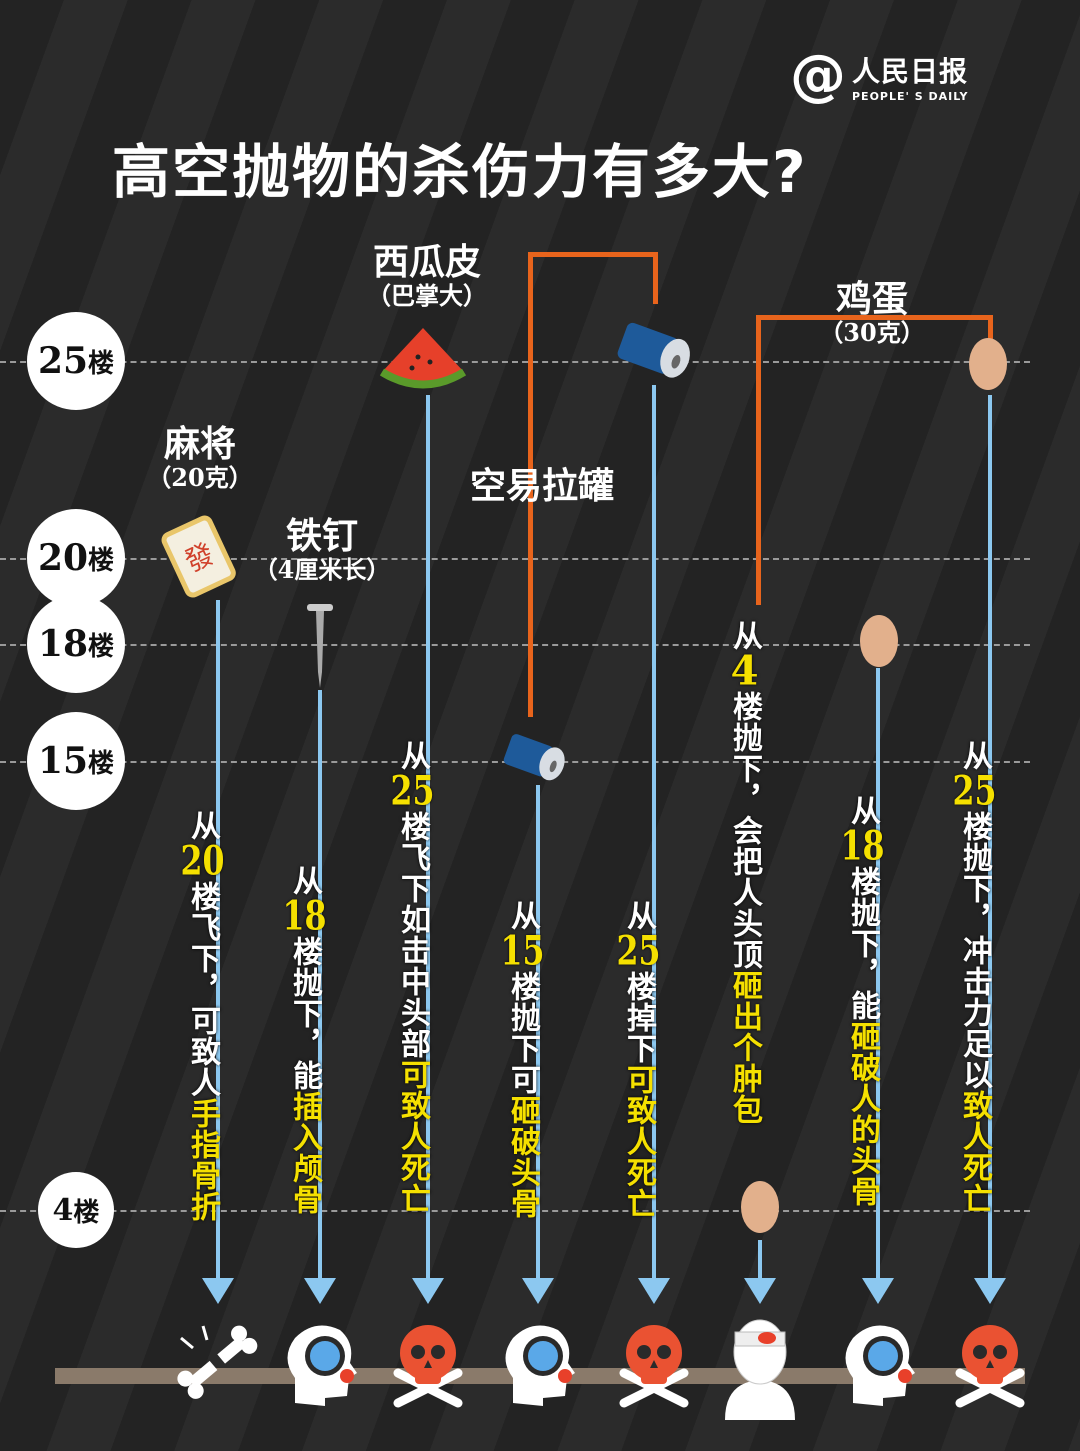 This screenshot has height=1451, width=1080. I want to click on label-mahjong: 麻将 （20克）, so click(200, 458).